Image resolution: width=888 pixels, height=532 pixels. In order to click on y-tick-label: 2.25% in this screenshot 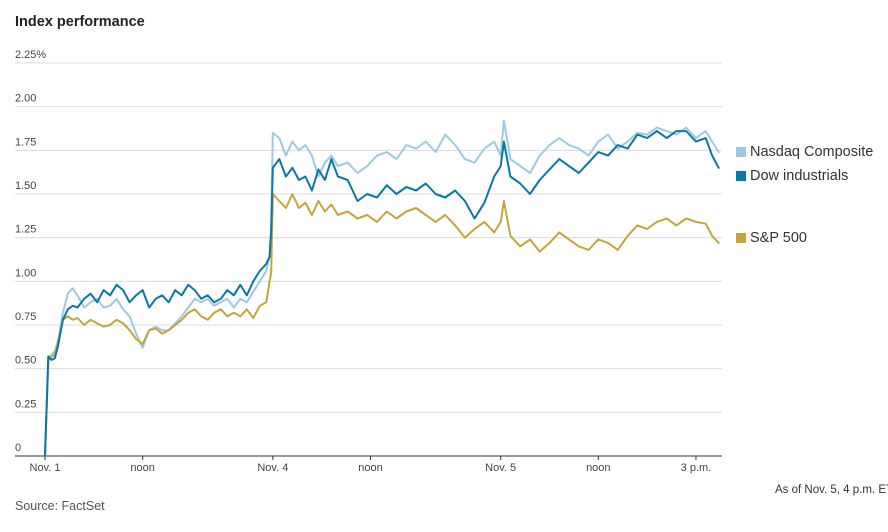, I will do `click(30, 55)`.